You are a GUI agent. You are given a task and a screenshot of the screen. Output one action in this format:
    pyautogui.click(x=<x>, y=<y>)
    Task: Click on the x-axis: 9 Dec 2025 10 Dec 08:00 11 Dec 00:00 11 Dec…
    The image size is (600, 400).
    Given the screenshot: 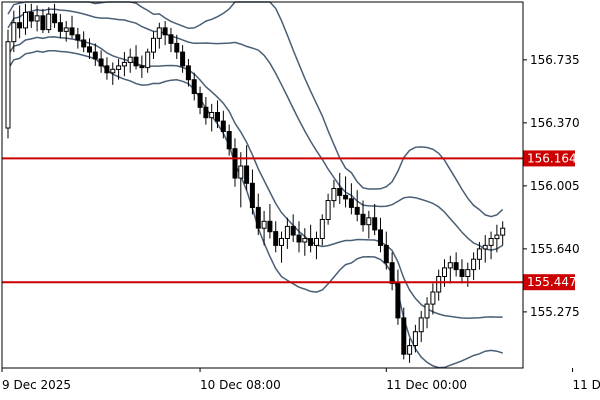 What is the action you would take?
    pyautogui.click(x=300, y=380)
    